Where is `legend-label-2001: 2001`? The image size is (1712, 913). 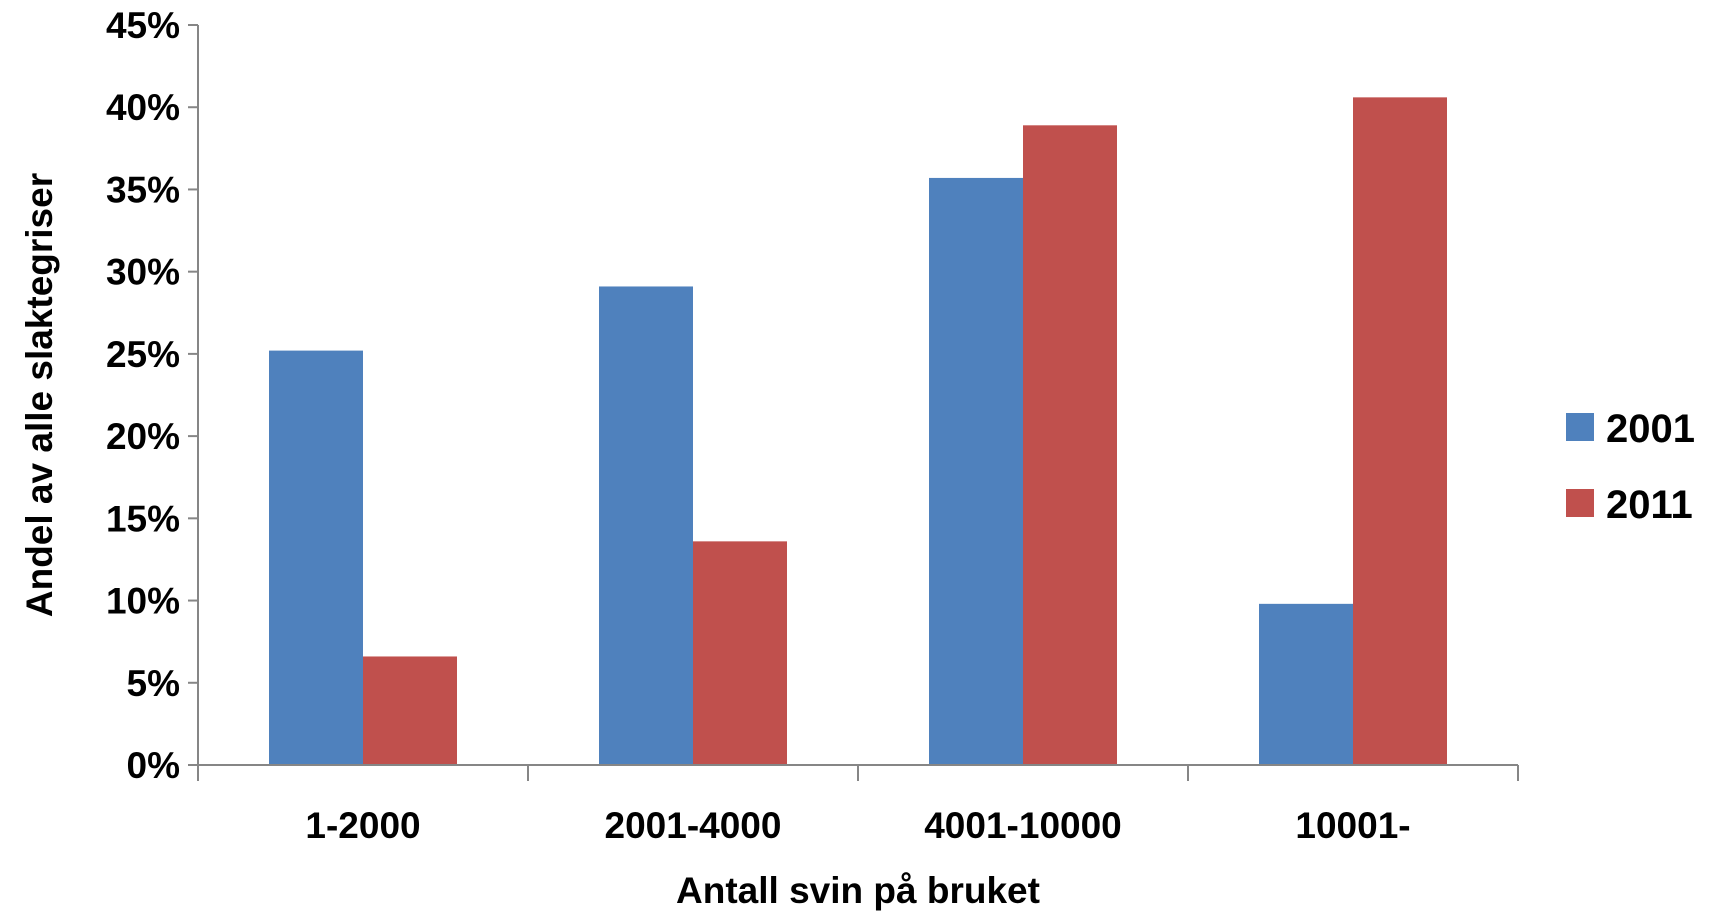 legend-label-2001: 2001 is located at coordinates (1650, 429).